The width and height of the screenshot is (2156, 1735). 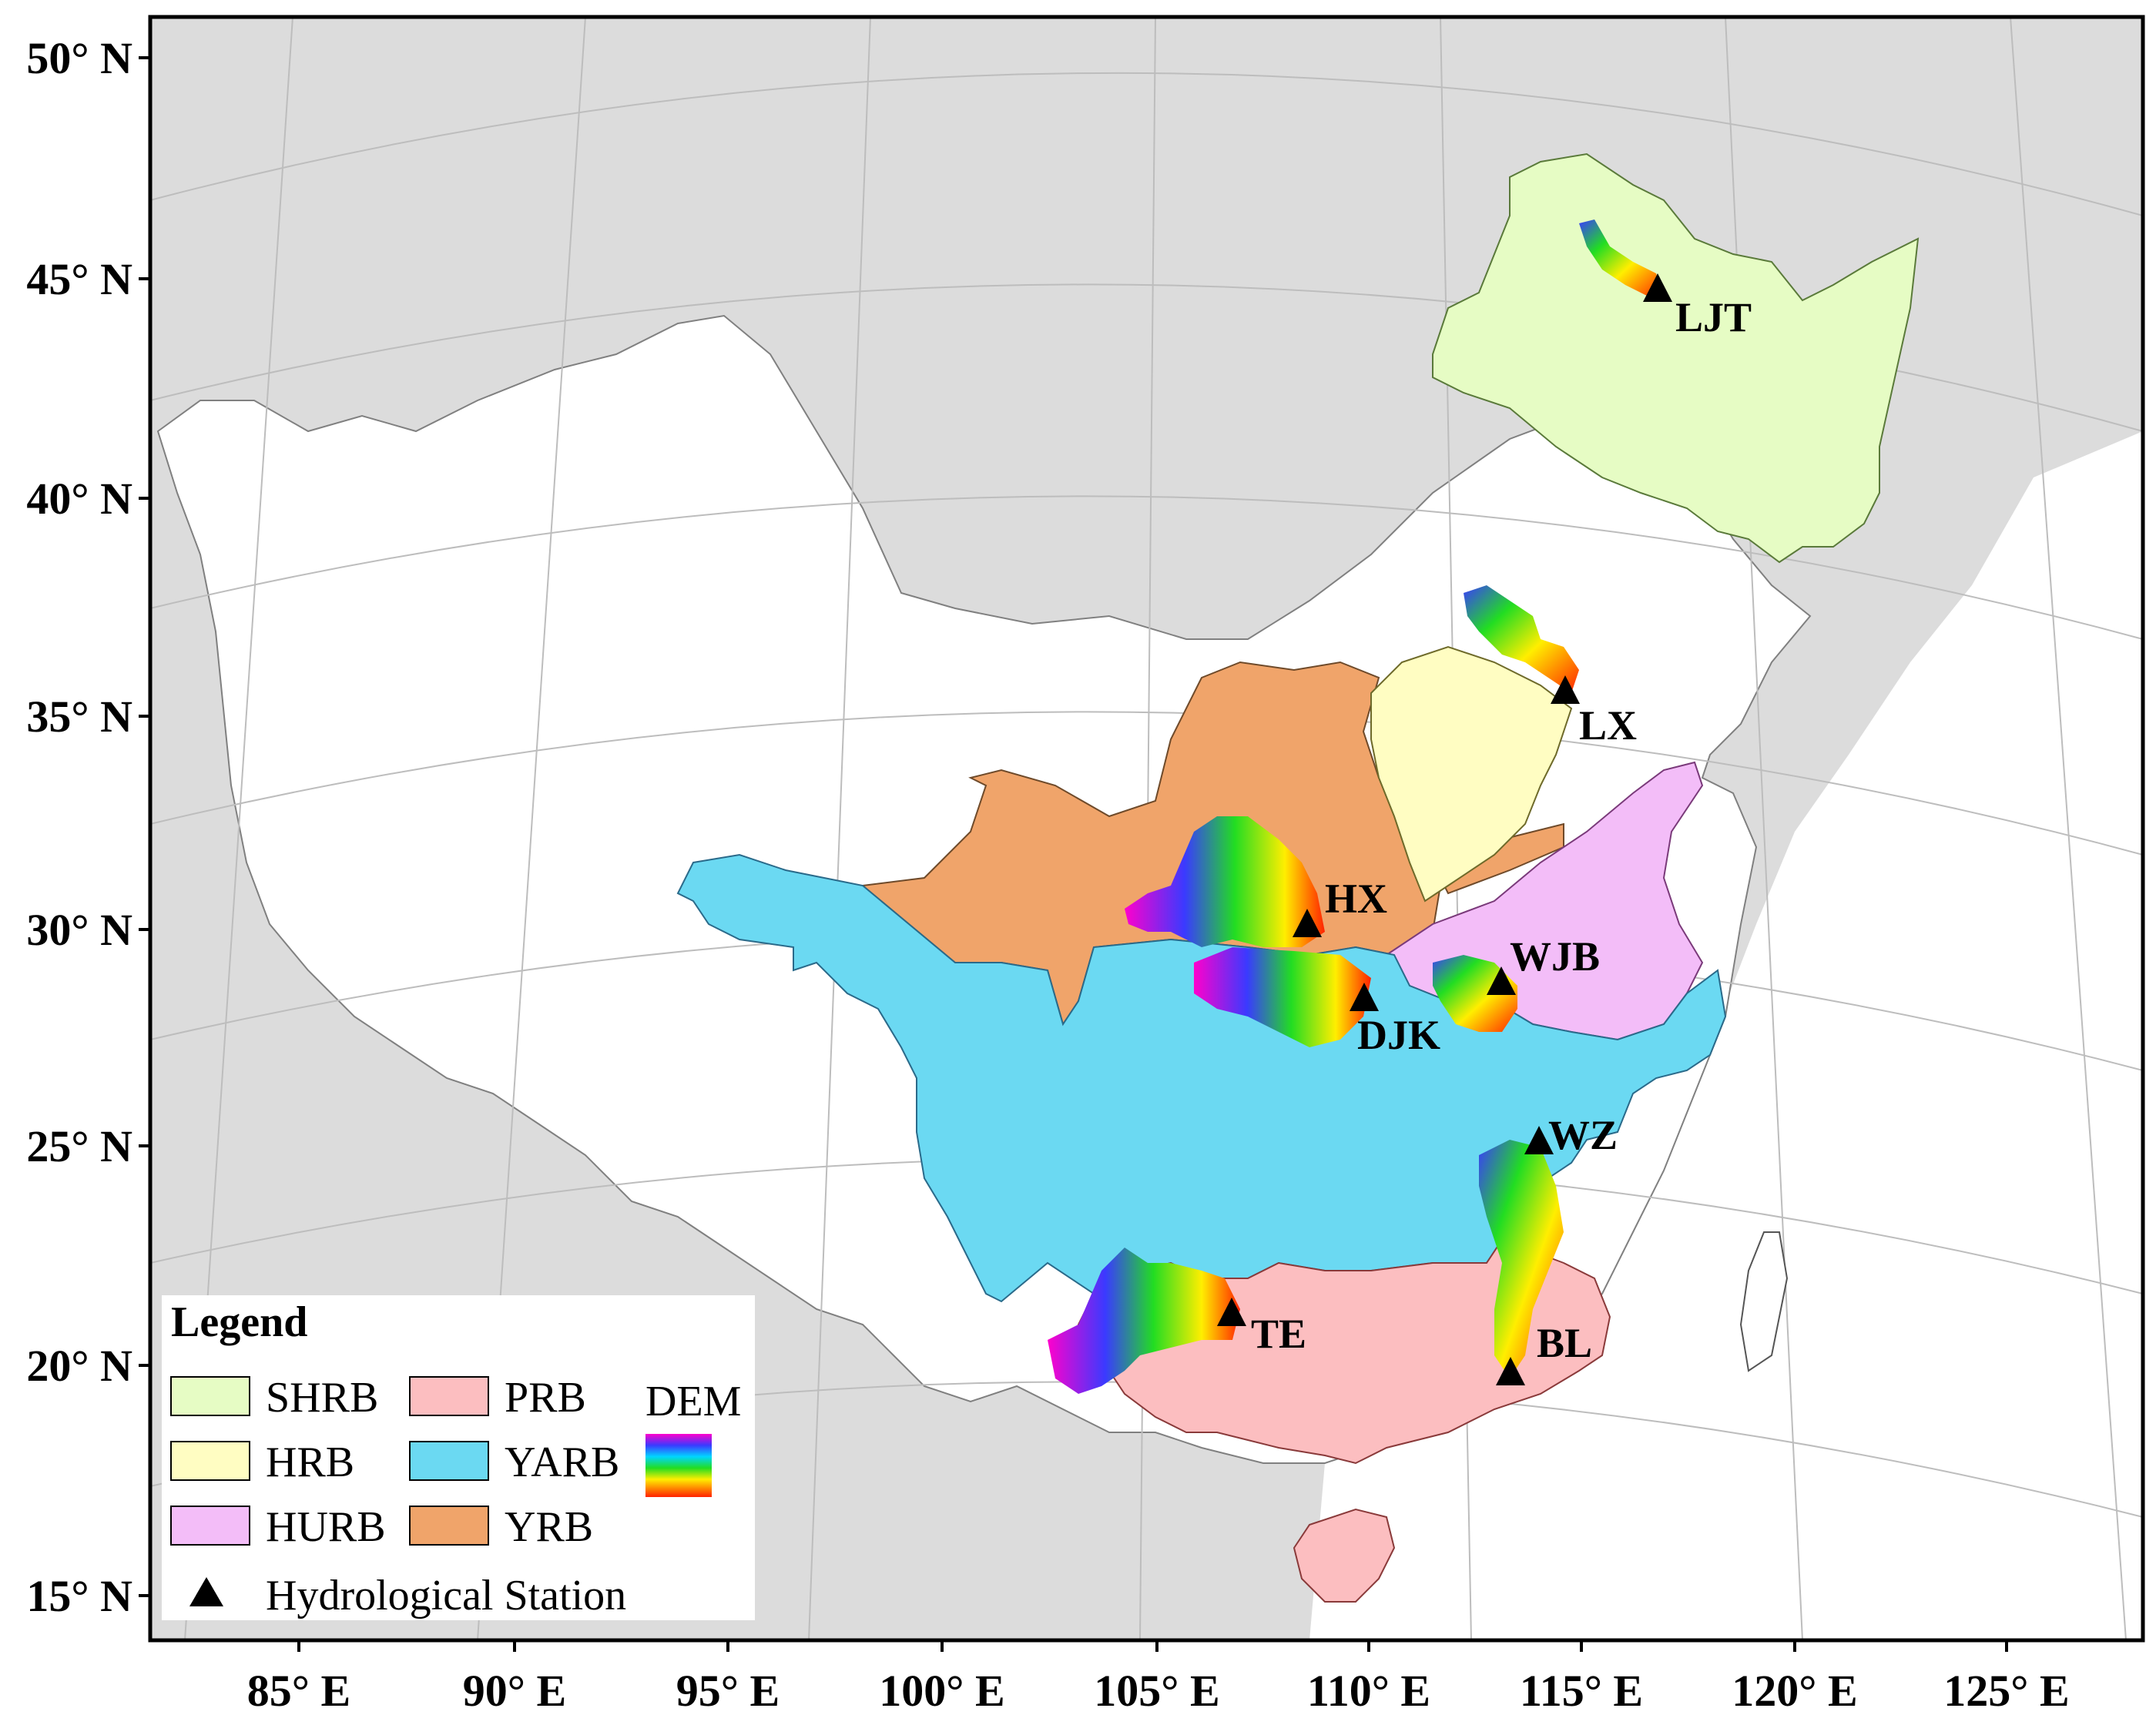 I want to click on station-marker-hx, so click(x=1307, y=923).